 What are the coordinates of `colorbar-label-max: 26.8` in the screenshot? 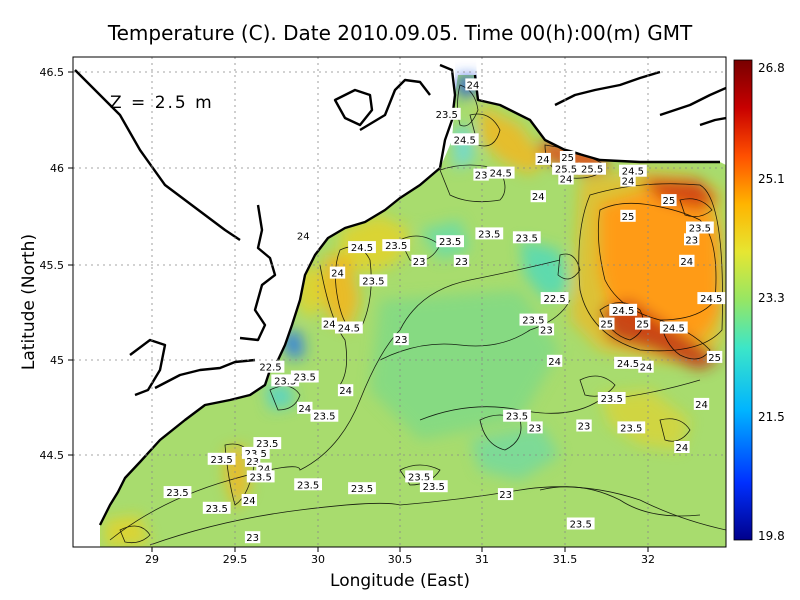 It's located at (771, 68).